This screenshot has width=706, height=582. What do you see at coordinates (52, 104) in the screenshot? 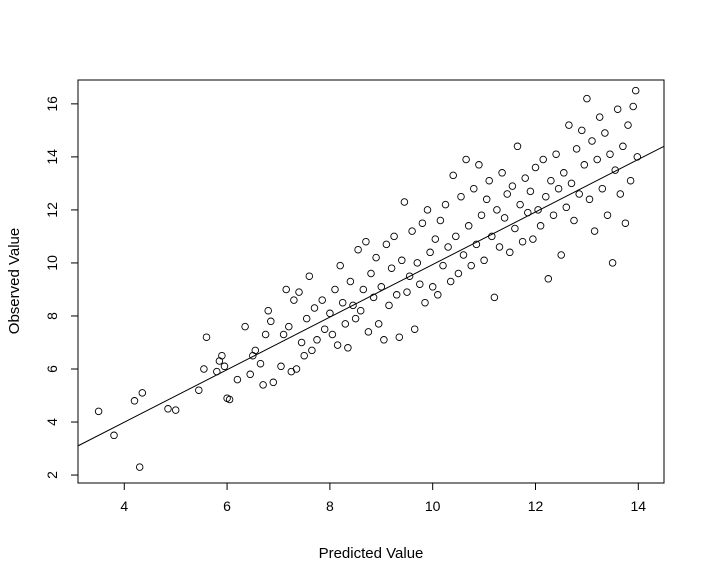
I see `y-tick-label: 16` at bounding box center [52, 104].